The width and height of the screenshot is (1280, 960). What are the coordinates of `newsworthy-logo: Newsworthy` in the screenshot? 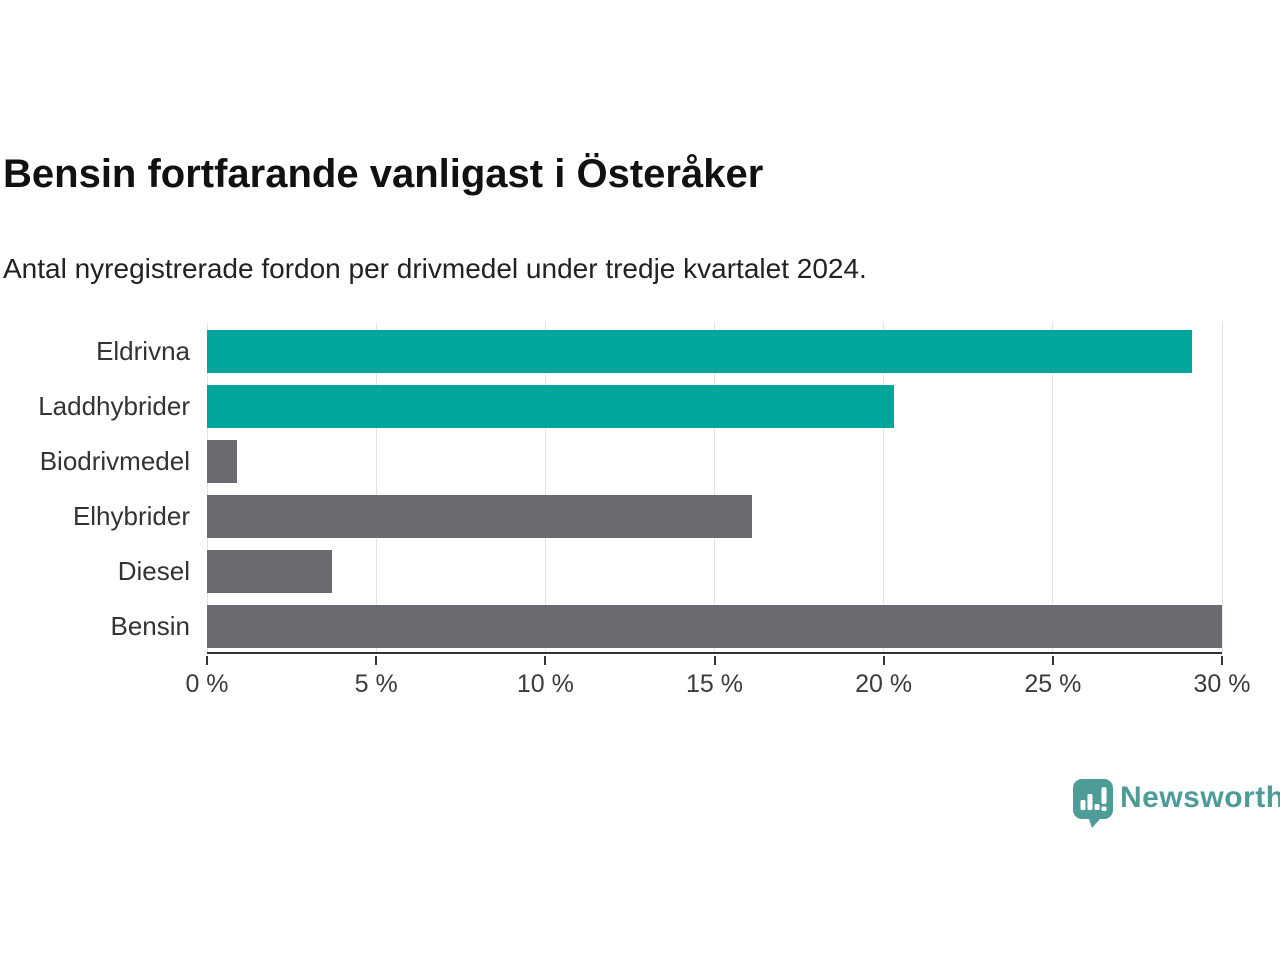 It's located at (1176, 803).